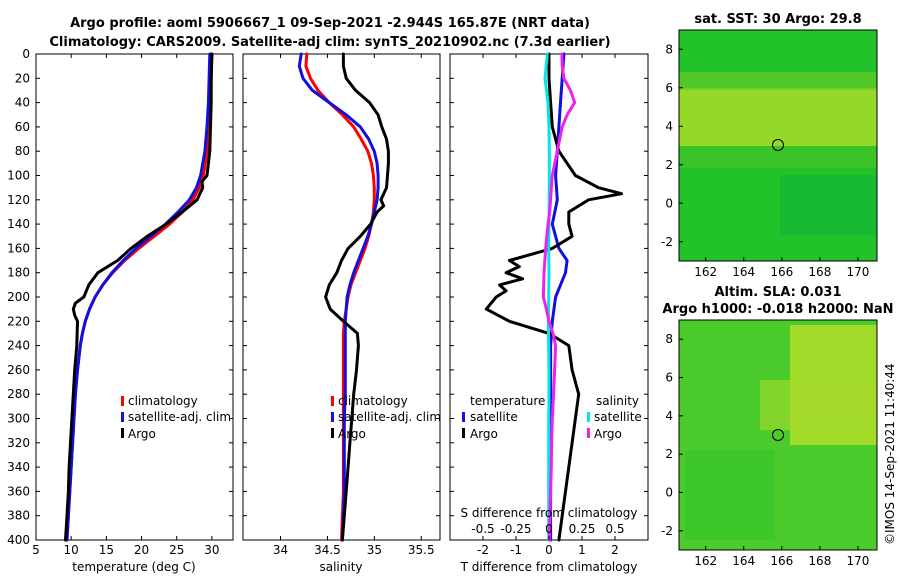 This screenshot has width=900, height=580. What do you see at coordinates (18, 467) in the screenshot?
I see `depth-tick-label: 340` at bounding box center [18, 467].